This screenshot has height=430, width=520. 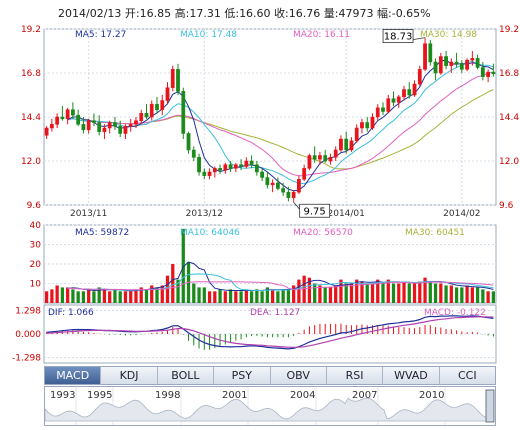 I want to click on volume-ma-legend: MA10: 64046, so click(x=210, y=233).